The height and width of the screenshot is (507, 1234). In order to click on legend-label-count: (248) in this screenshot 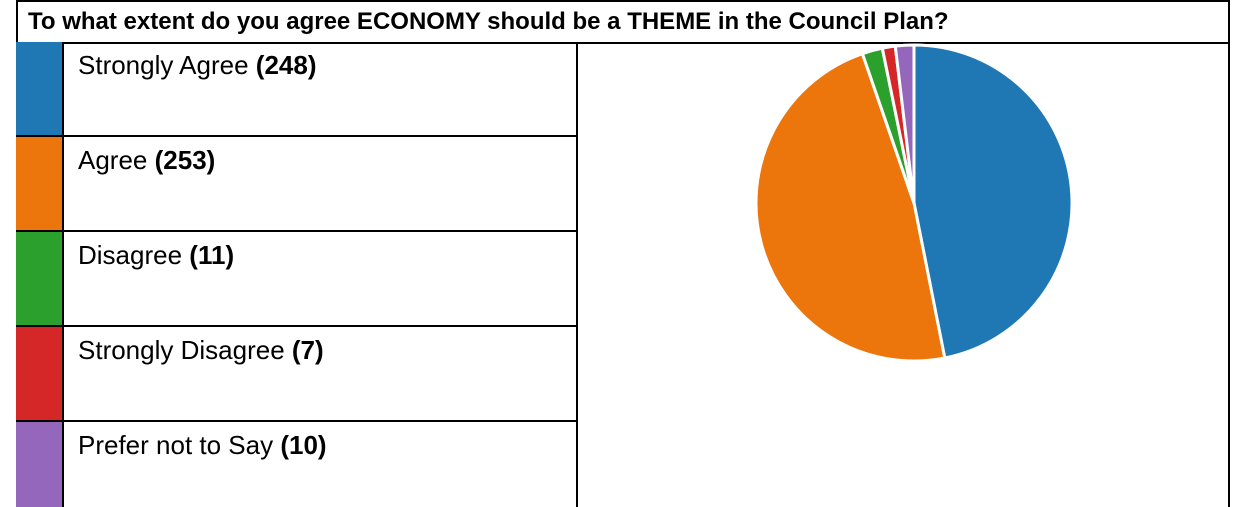, I will do `click(286, 65)`.